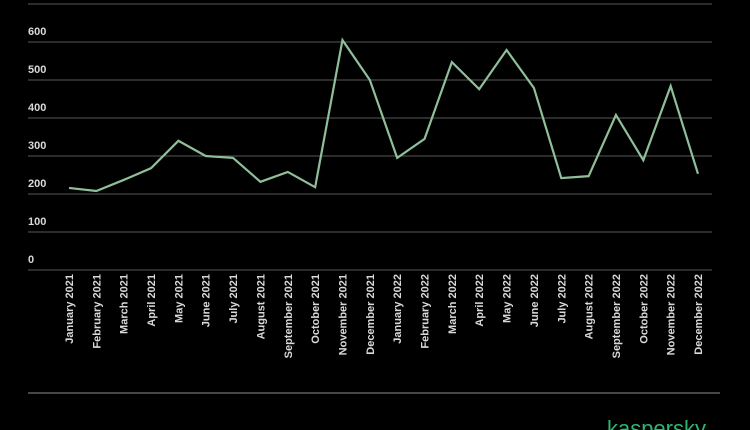  I want to click on x-tick-label: October 2021, so click(316, 309).